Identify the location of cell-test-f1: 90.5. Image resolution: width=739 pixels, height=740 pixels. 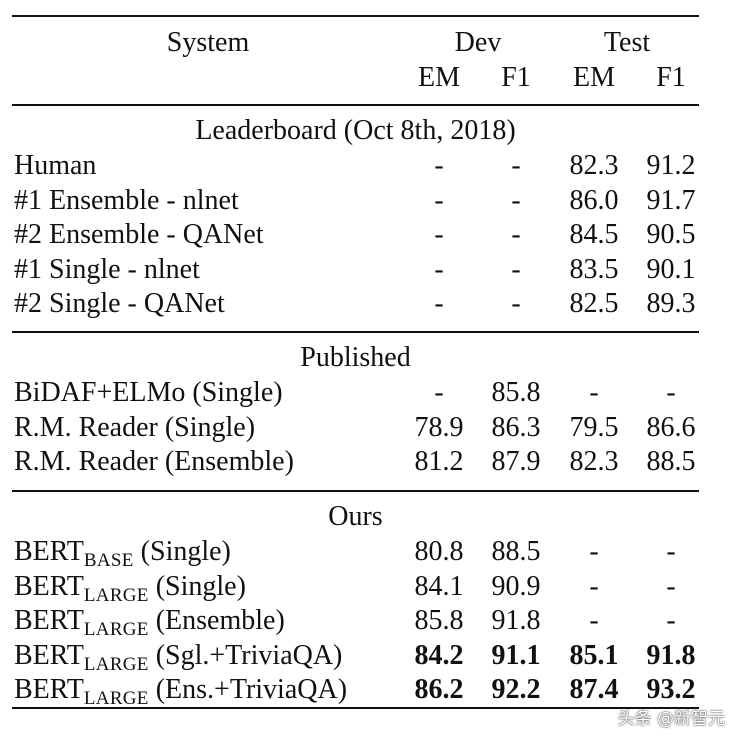
(671, 234).